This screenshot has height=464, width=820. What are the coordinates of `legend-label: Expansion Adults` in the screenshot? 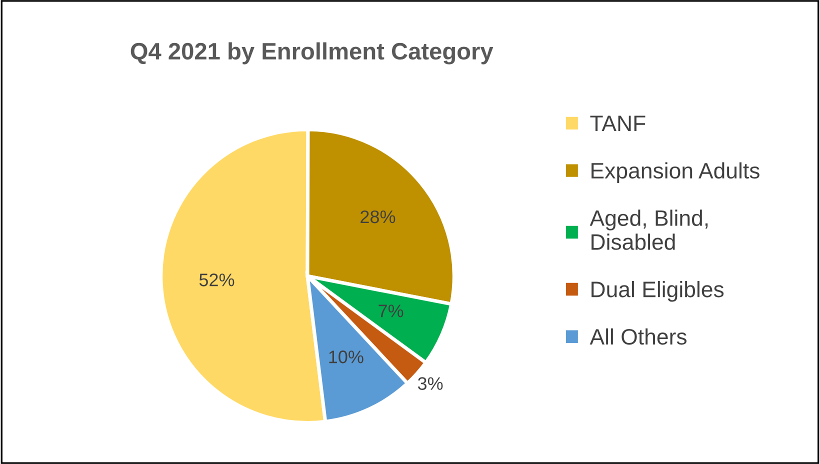 It's located at (676, 173).